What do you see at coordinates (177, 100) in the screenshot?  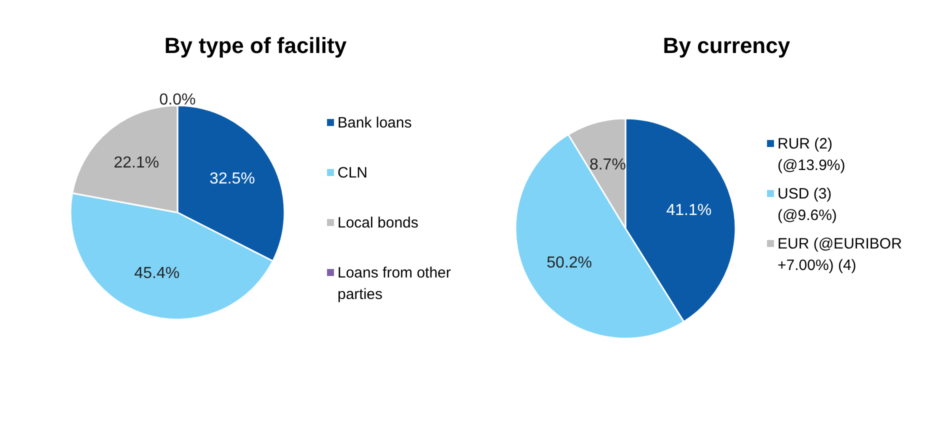 I see `text: 0.0%` at bounding box center [177, 100].